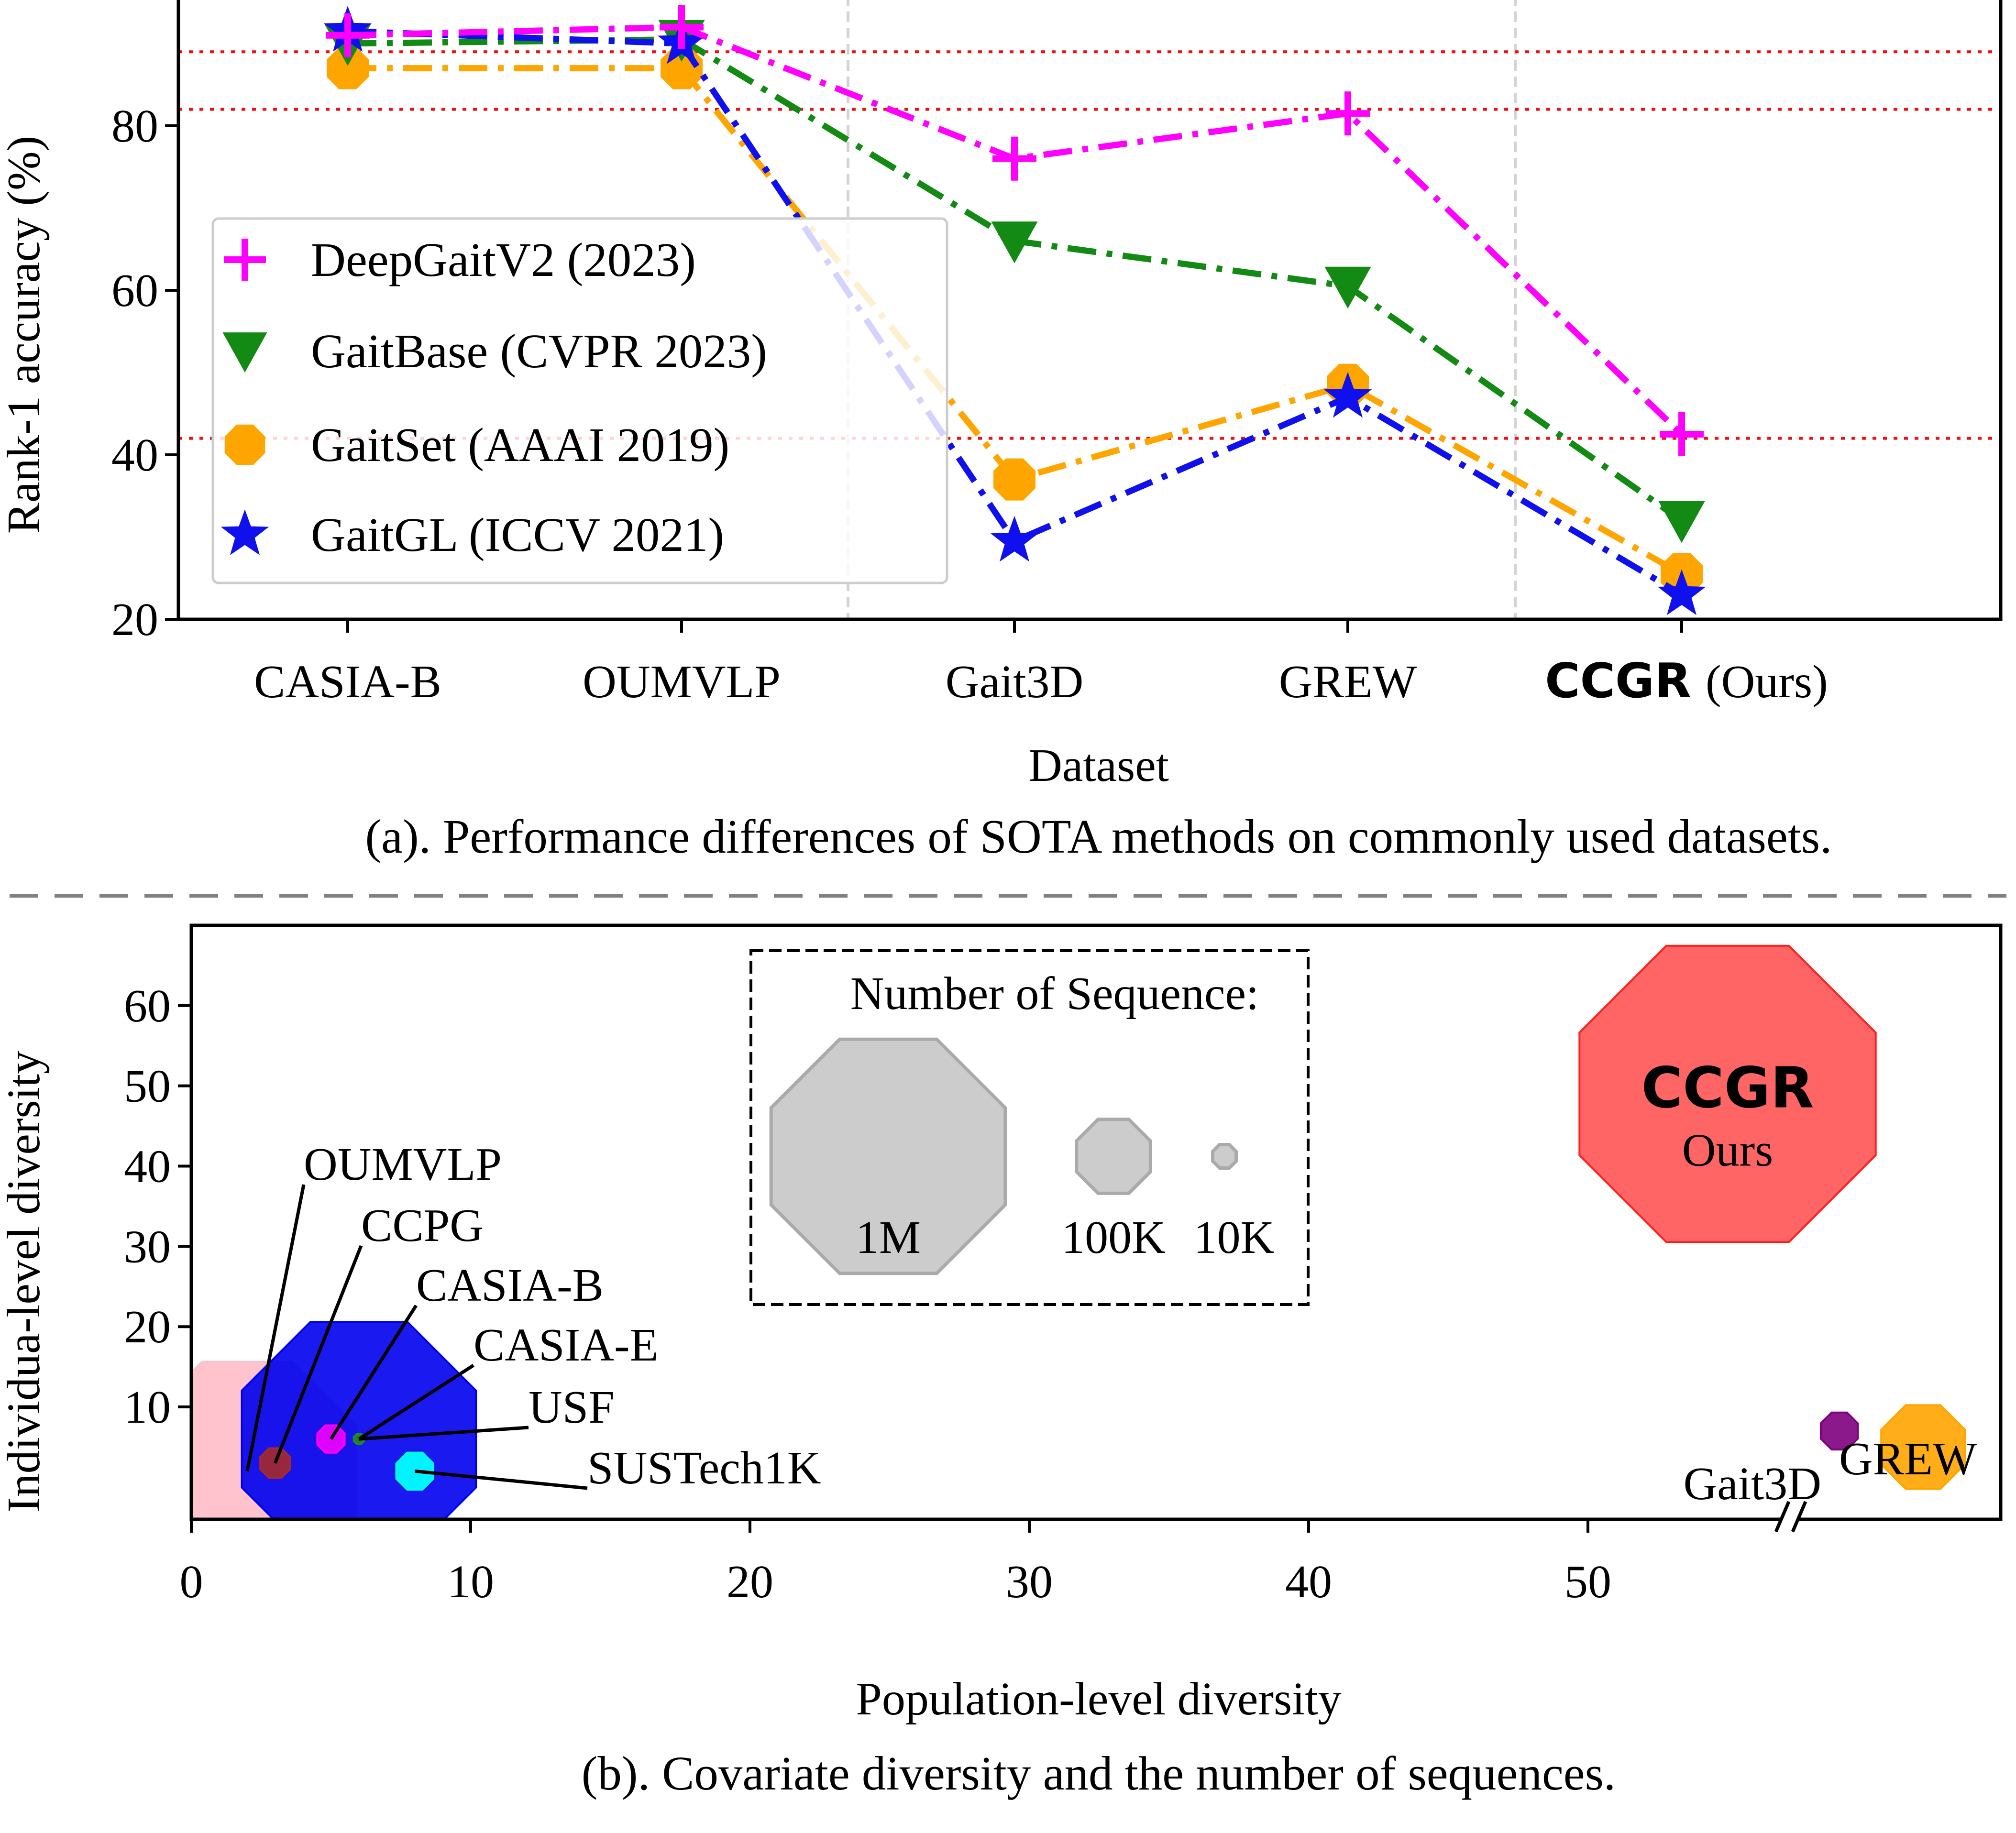 This screenshot has width=2016, height=1833. What do you see at coordinates (895, 1563) in the screenshot?
I see `b-x-axis: 0 10 20 30 40 50` at bounding box center [895, 1563].